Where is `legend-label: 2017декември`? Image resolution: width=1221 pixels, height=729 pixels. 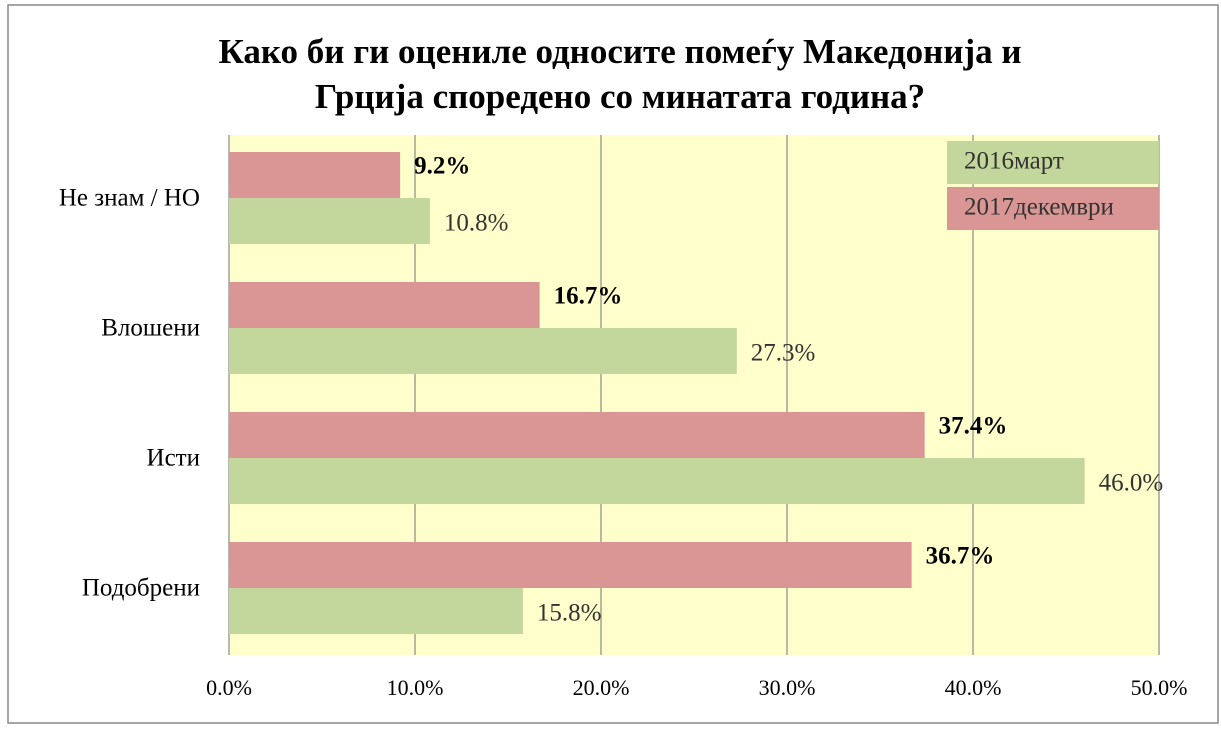
legend-label: 2017декември is located at coordinates (1039, 207).